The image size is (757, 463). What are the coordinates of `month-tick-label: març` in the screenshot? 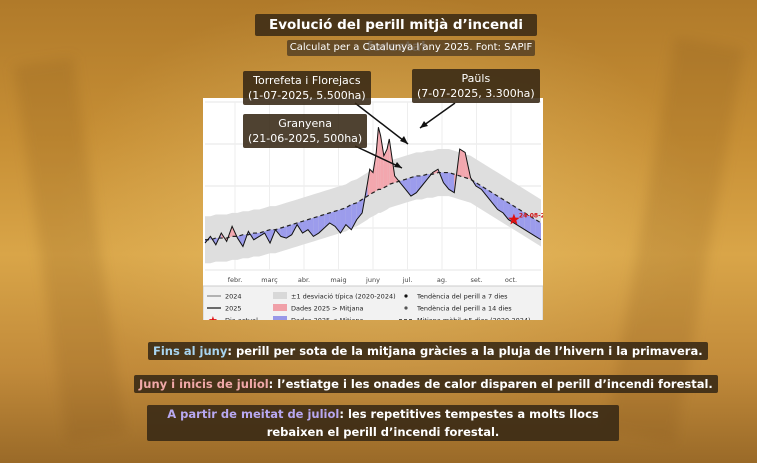 It's located at (269, 280).